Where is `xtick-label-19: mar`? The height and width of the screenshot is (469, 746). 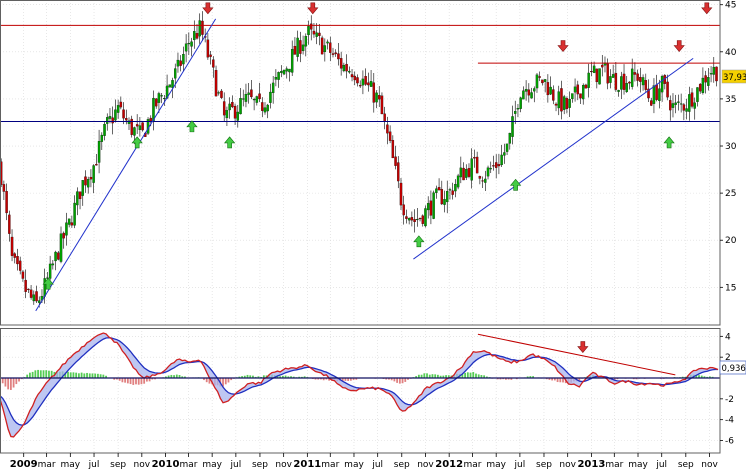 xtick-label-19: mar is located at coordinates (472, 464).